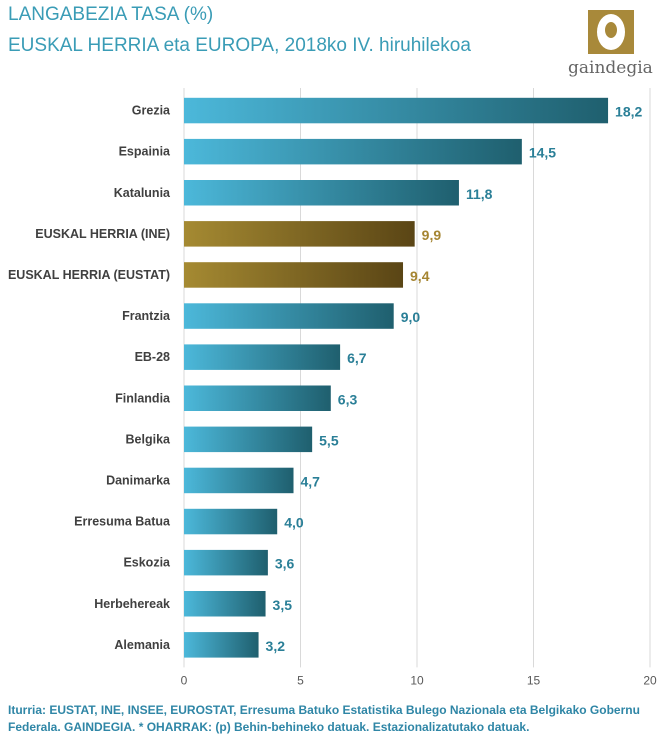 The width and height of the screenshot is (662, 744). What do you see at coordinates (111, 14) in the screenshot?
I see `chart-title: LANGABEZIA TASA (%)` at bounding box center [111, 14].